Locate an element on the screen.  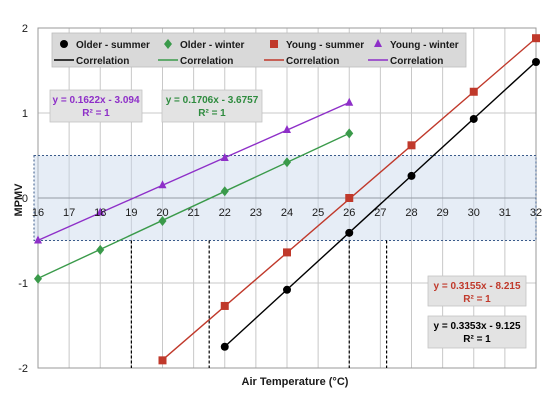
x-tick-label: 29 is located at coordinates (443, 213).